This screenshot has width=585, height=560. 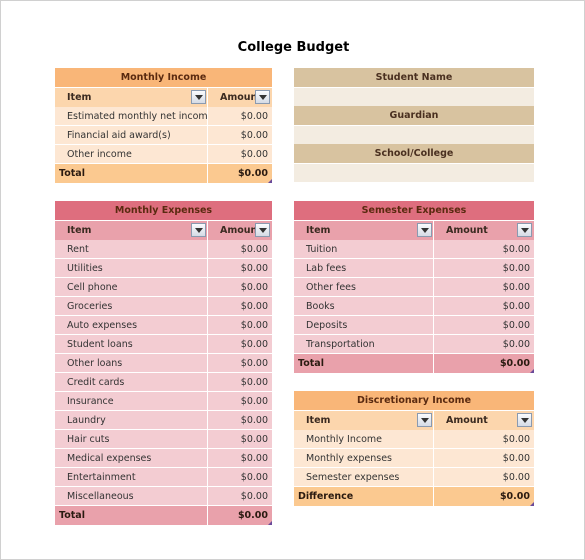 I want to click on title: College Budget, so click(x=293, y=47).